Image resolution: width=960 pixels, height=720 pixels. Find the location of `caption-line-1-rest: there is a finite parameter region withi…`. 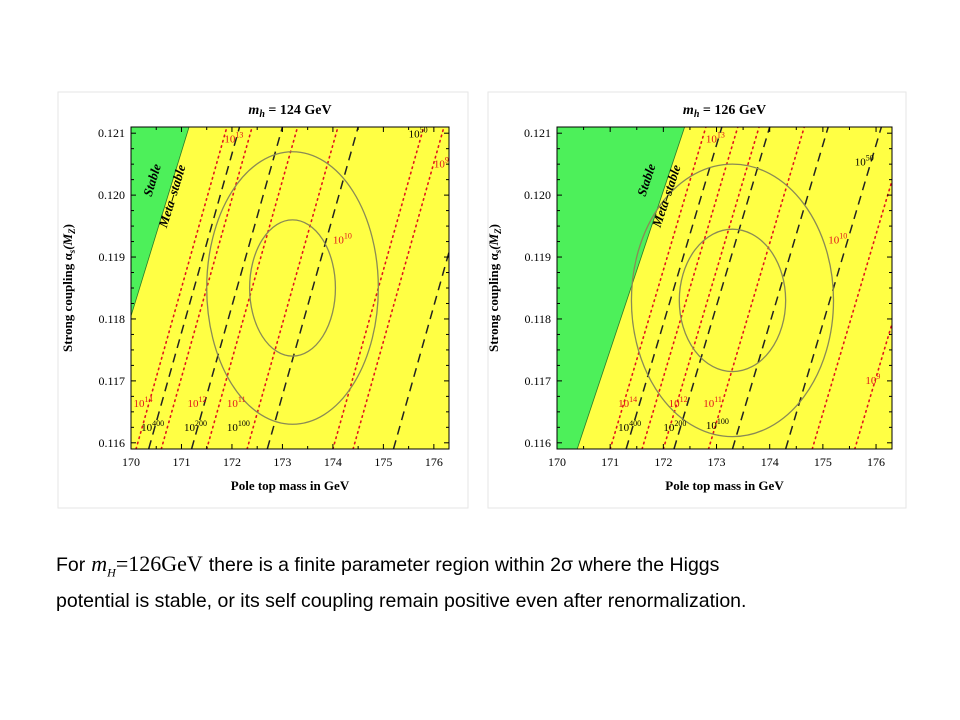

caption-line-1-rest: there is a finite parameter region withi… is located at coordinates (464, 565).